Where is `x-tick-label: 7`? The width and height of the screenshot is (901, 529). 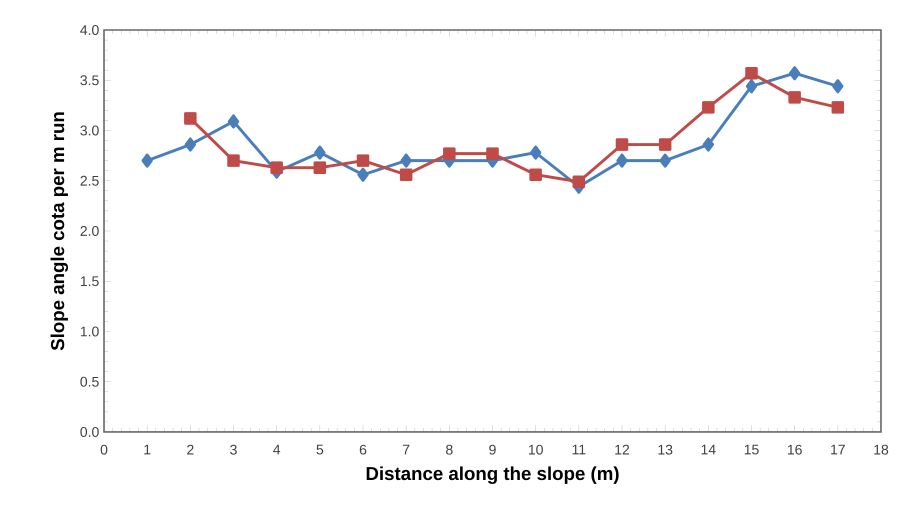 x-tick-label: 7 is located at coordinates (406, 449).